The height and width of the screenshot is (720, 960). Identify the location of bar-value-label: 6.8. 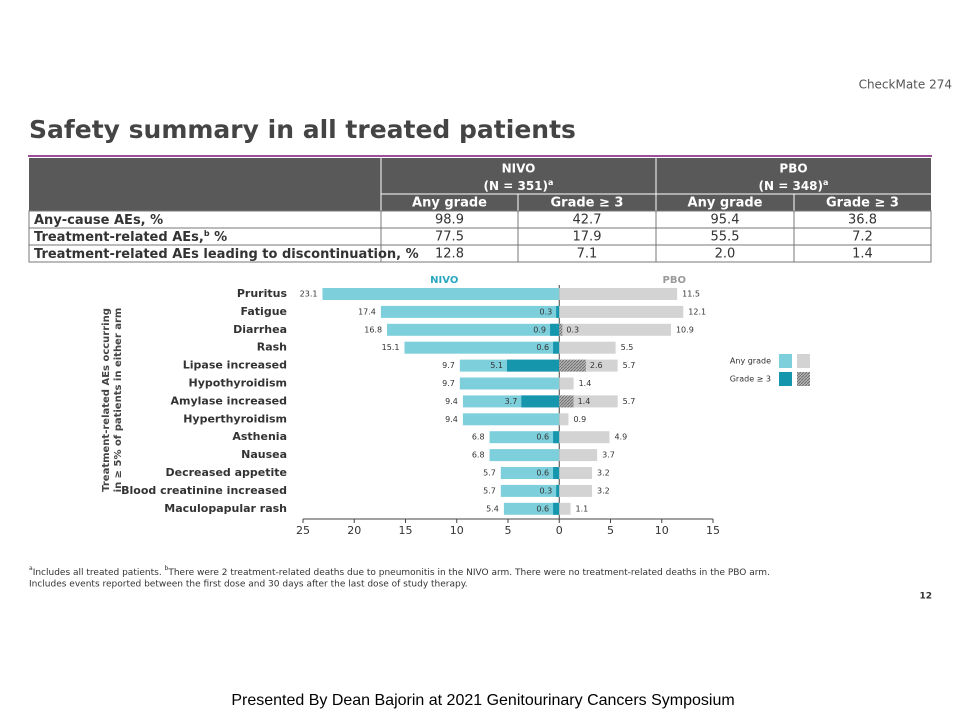
(478, 437).